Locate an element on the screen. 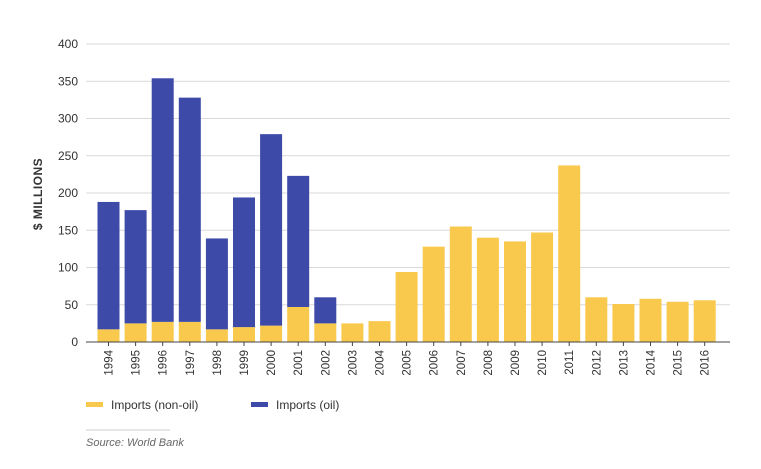  x-tick-label: 1999 is located at coordinates (245, 363).